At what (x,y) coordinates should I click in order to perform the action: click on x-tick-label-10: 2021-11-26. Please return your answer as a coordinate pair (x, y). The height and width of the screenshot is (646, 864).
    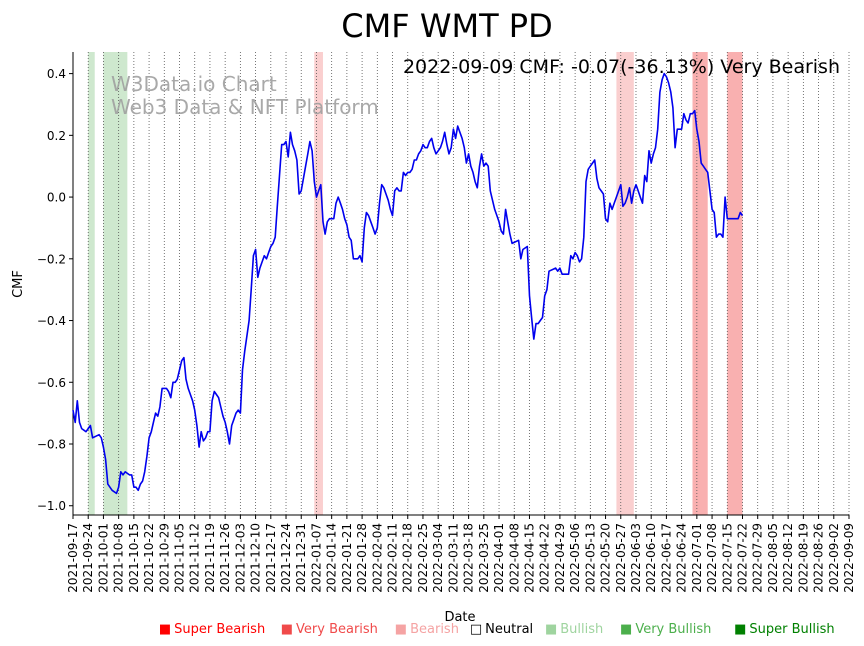
    Looking at the image, I should click on (225, 558).